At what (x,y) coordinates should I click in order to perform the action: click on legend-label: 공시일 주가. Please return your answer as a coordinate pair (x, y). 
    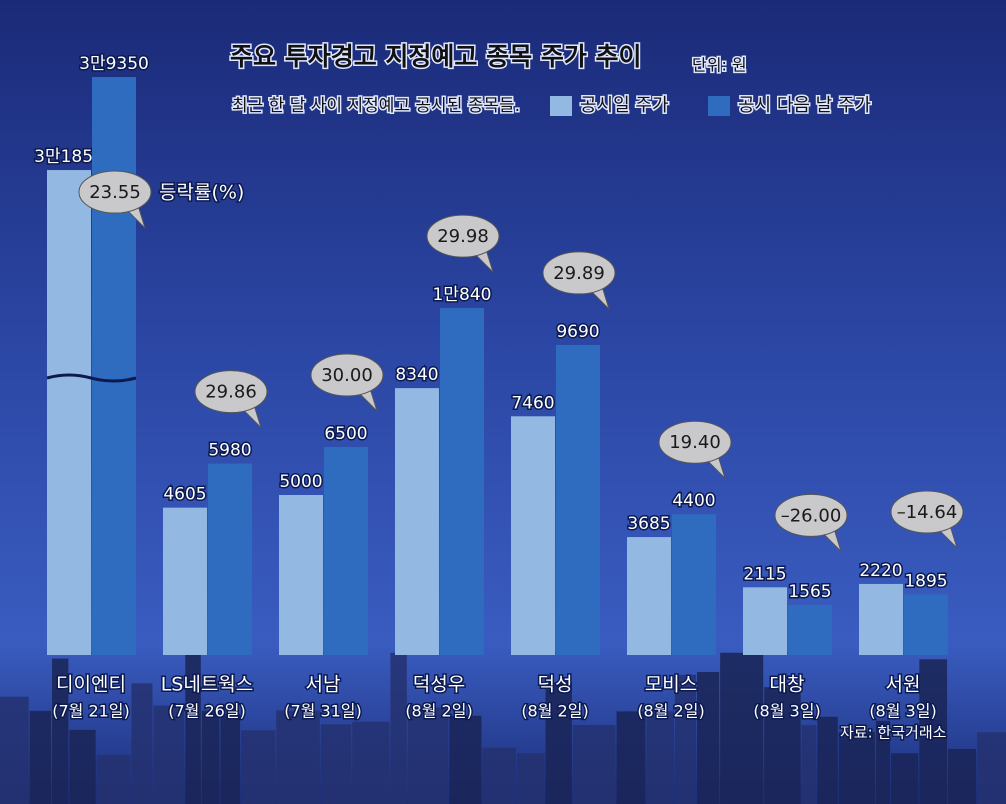
    Looking at the image, I should click on (624, 105).